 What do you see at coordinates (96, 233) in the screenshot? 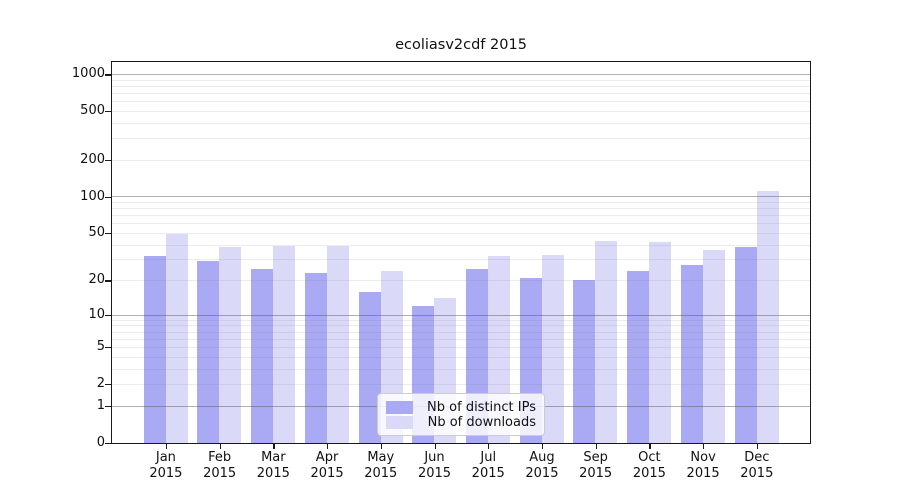
I see `y-axis-tick-label: 50` at bounding box center [96, 233].